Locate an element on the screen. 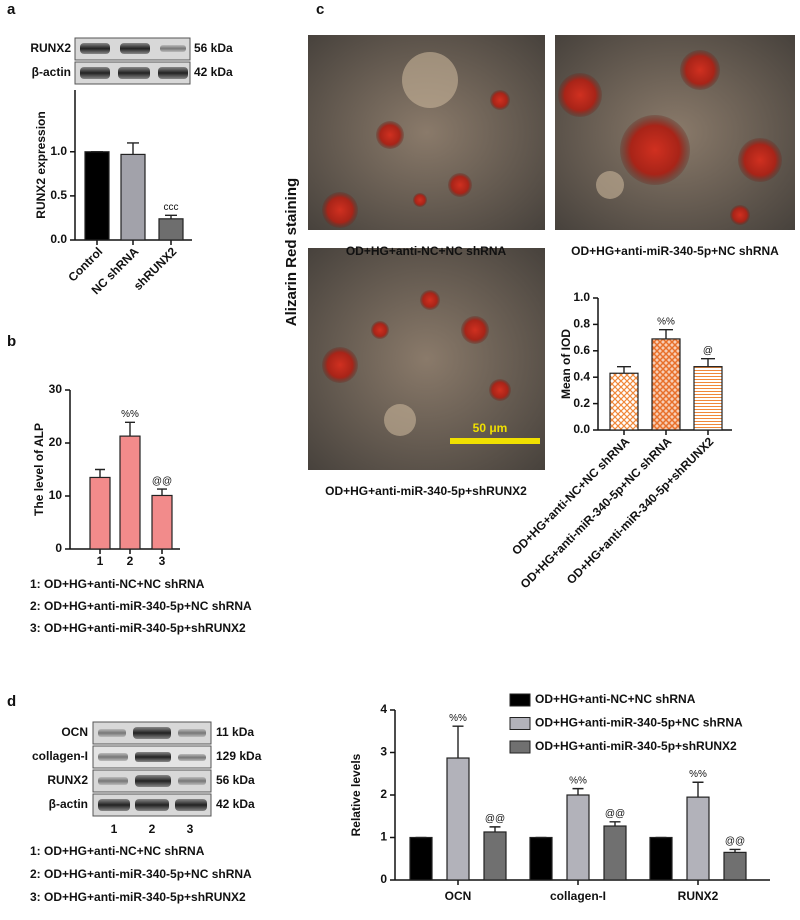 The height and width of the screenshot is (920, 800). scale-label: 50 μm is located at coordinates (490, 428).